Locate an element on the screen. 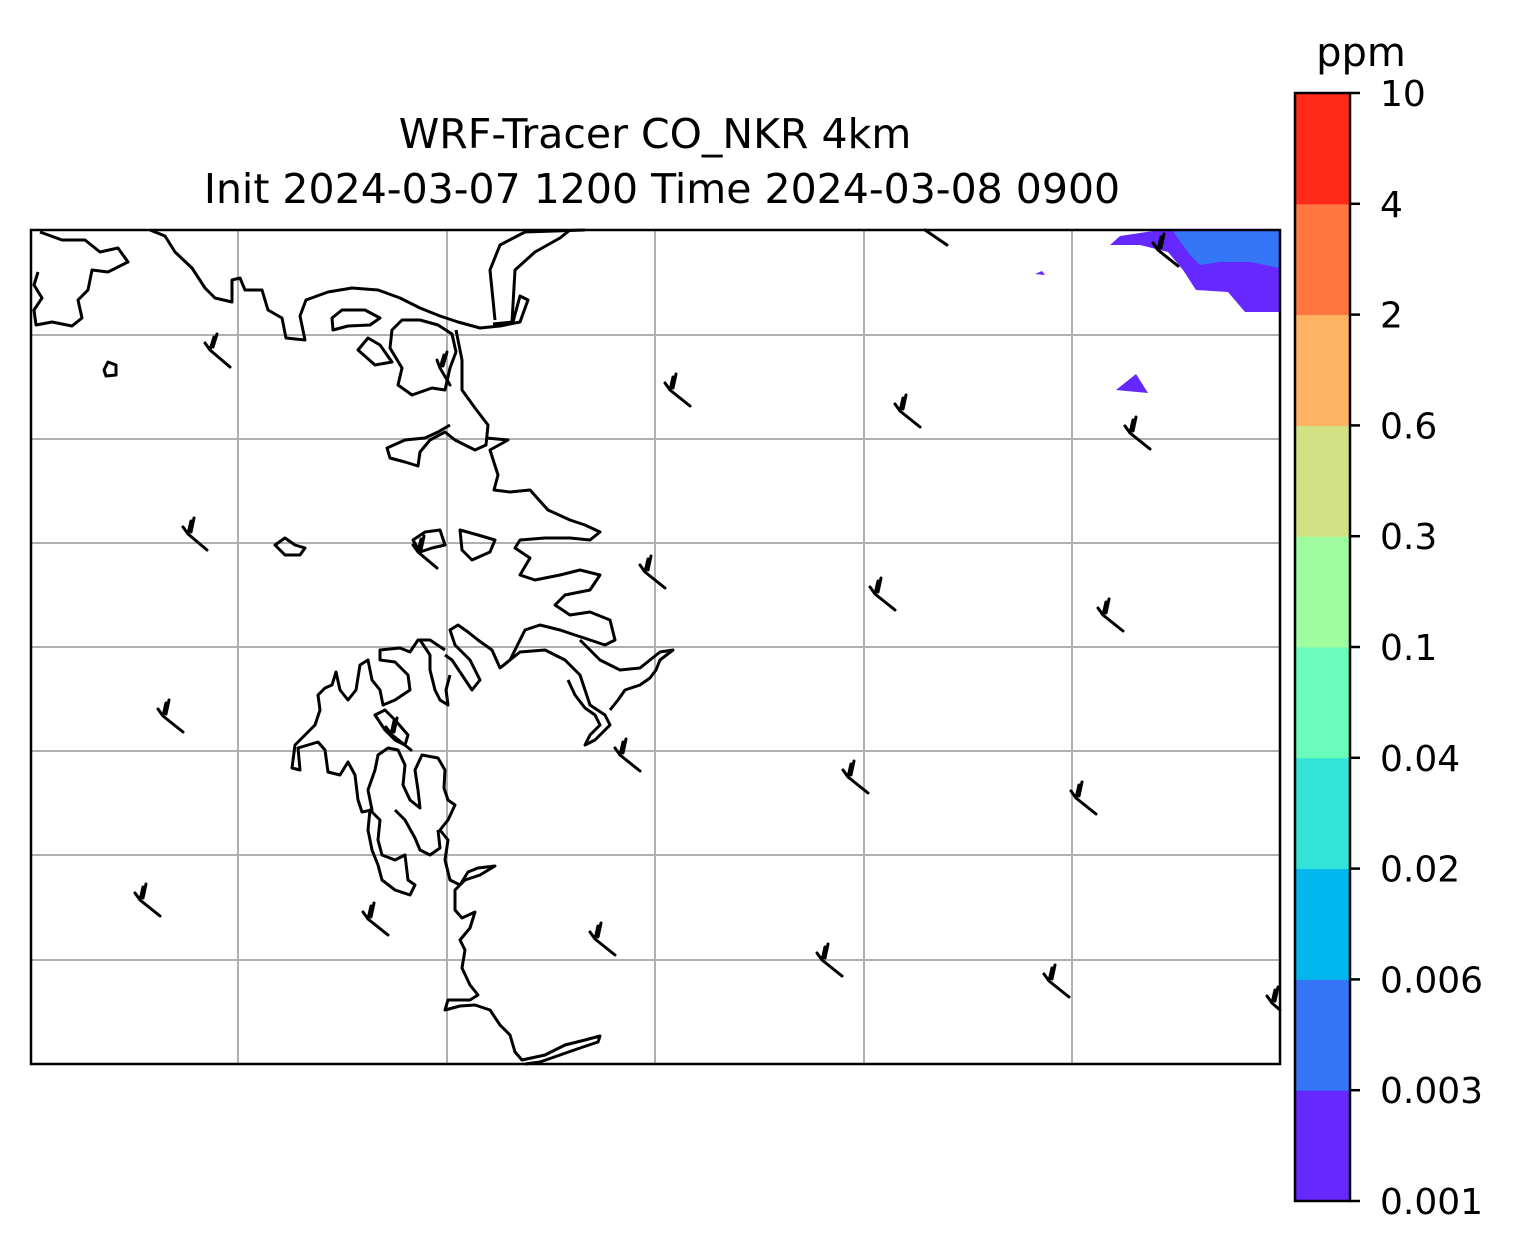 The image size is (1528, 1256). colorbar-tick-label: 0.003 is located at coordinates (1431, 1091).